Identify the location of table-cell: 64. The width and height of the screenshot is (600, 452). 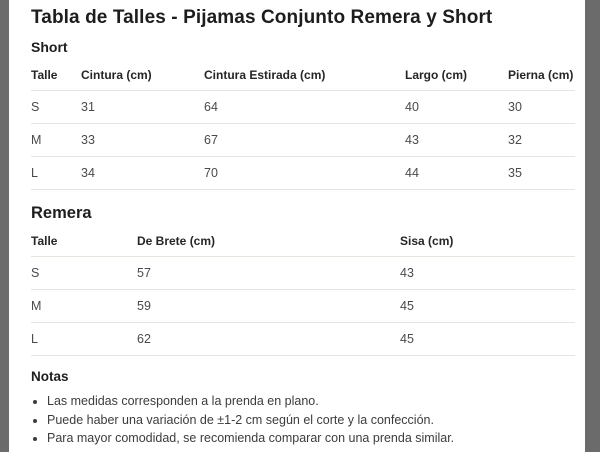
(304, 107).